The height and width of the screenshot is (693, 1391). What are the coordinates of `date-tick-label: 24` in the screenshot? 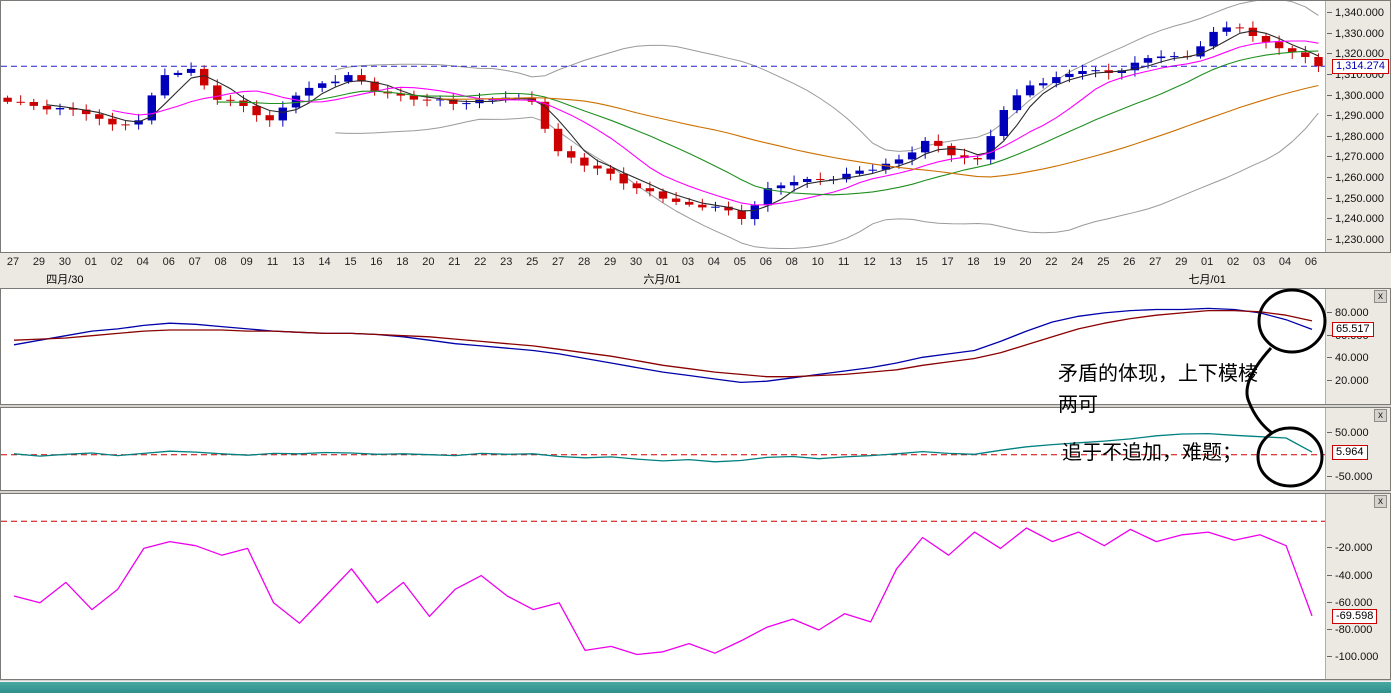 It's located at (1077, 262).